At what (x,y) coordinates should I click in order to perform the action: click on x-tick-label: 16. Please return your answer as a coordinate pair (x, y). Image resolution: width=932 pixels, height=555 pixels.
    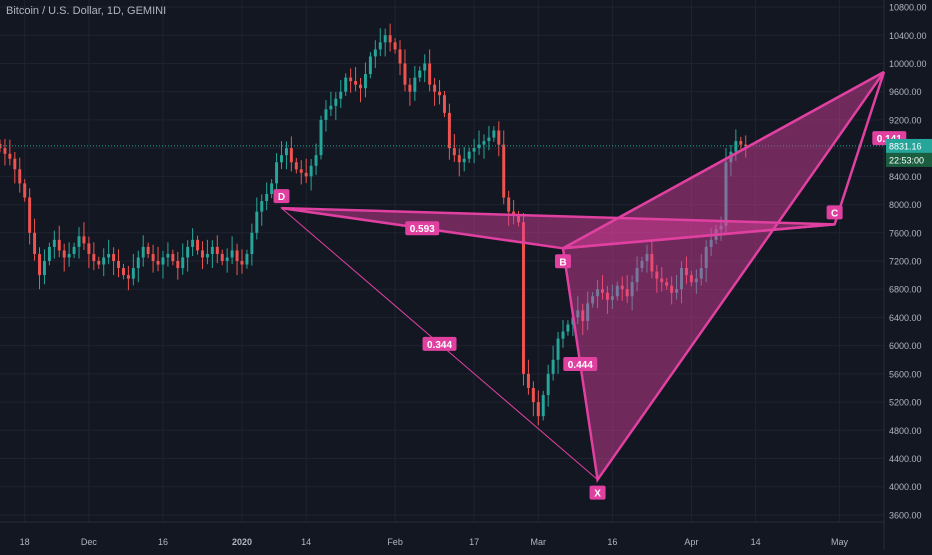
    Looking at the image, I should click on (163, 542).